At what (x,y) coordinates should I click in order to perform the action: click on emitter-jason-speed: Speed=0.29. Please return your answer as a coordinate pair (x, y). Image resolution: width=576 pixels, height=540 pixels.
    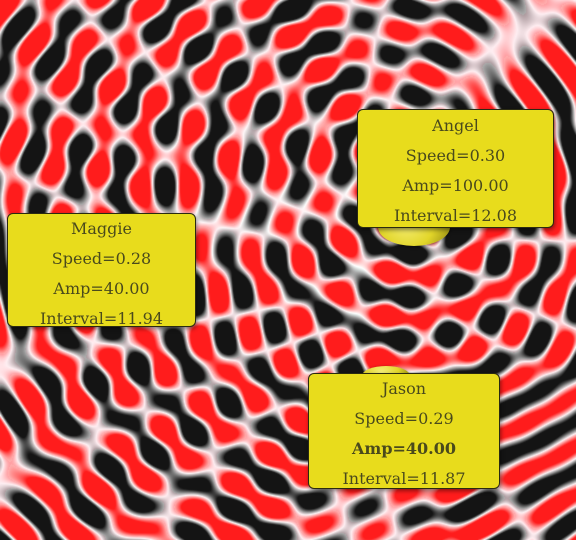
    Looking at the image, I should click on (404, 418).